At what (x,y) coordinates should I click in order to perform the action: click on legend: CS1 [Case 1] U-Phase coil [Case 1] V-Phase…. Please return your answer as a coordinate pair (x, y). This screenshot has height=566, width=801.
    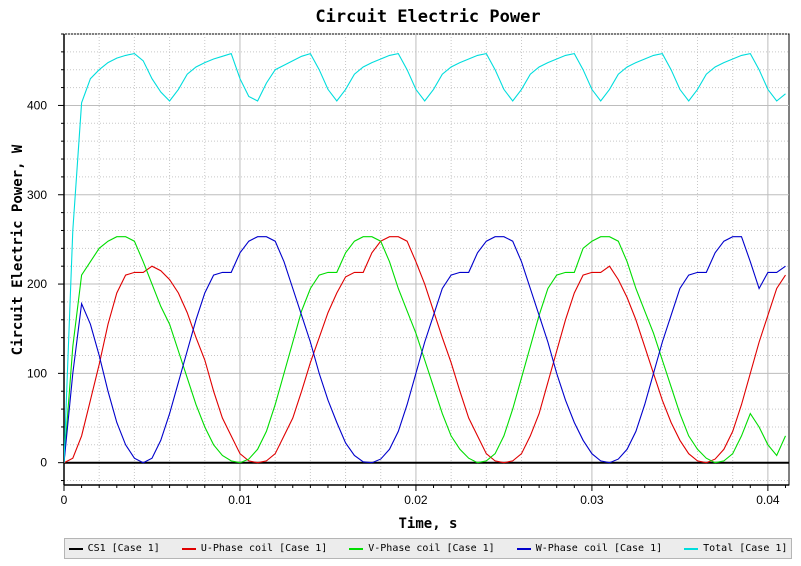
    Looking at the image, I should click on (428, 548).